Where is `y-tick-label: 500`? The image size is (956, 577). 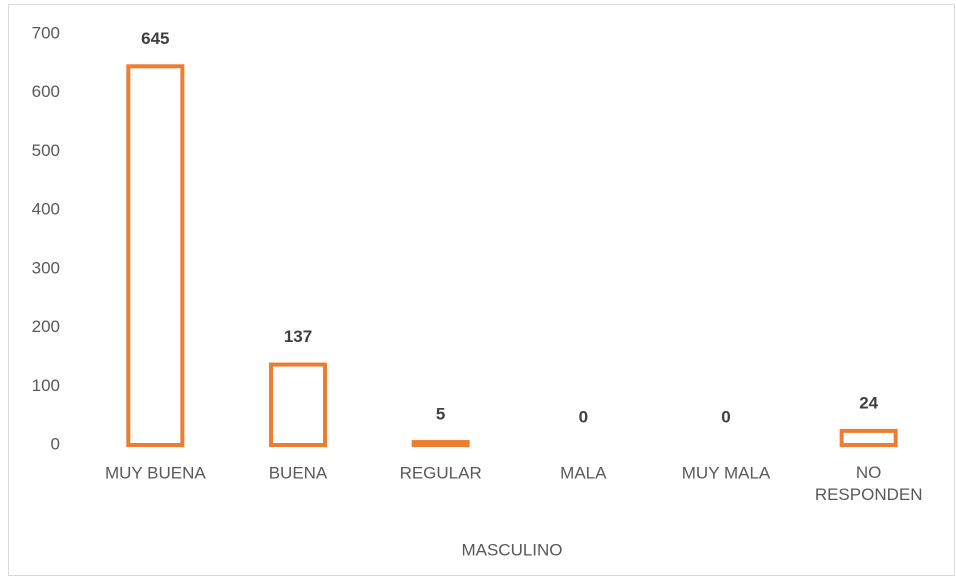 y-tick-label: 500 is located at coordinates (46, 150).